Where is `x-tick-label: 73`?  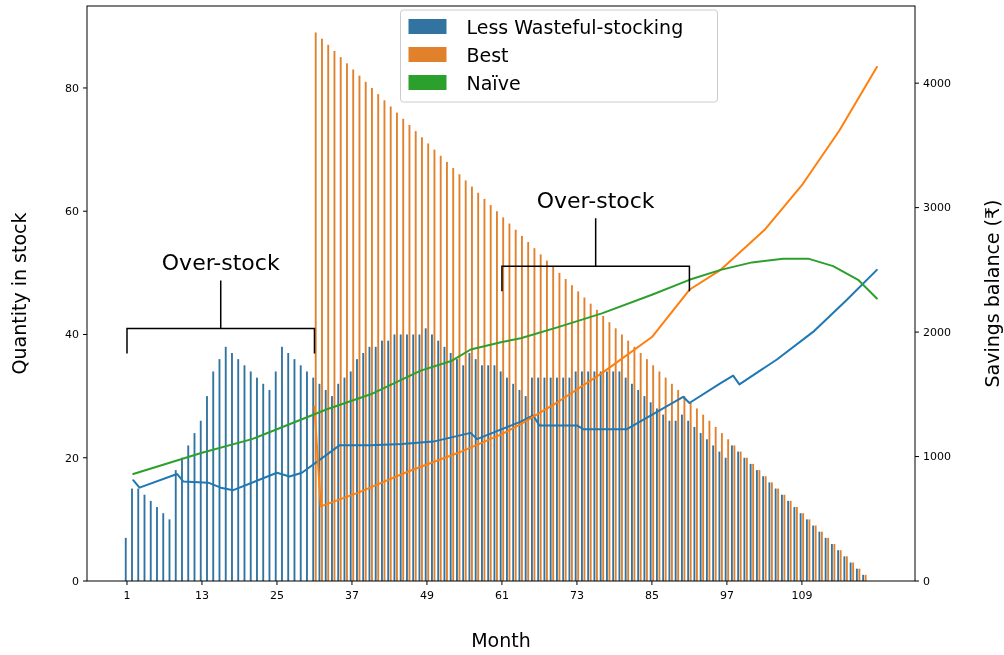 x-tick-label: 73 is located at coordinates (576, 595).